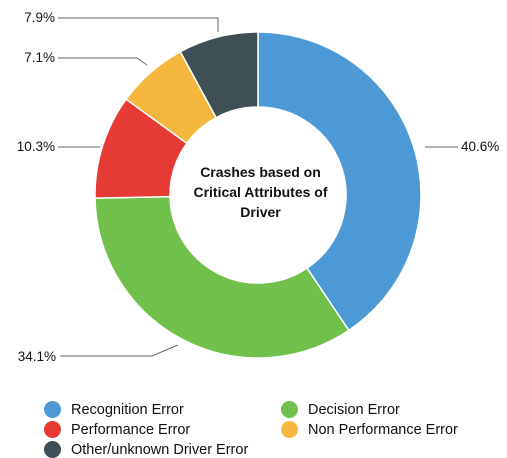 This screenshot has height=458, width=507. What do you see at coordinates (131, 429) in the screenshot?
I see `legend-label-performance-error: Performance Error` at bounding box center [131, 429].